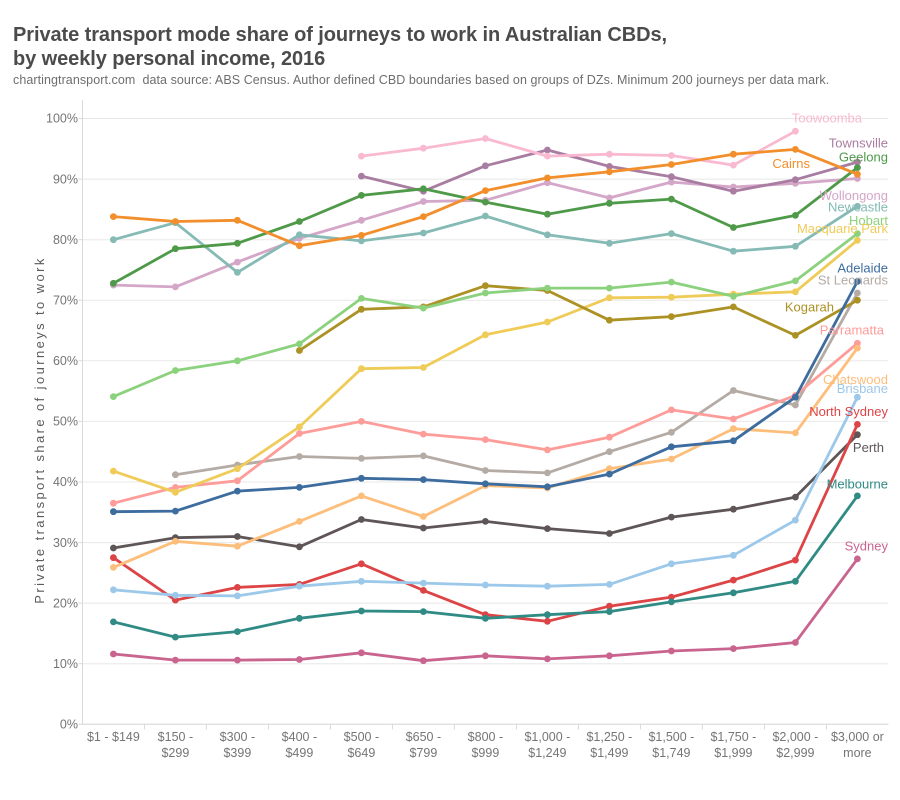 Image resolution: width=900 pixels, height=800 pixels. What do you see at coordinates (65, 603) in the screenshot?
I see `svg-text: 20%` at bounding box center [65, 603].